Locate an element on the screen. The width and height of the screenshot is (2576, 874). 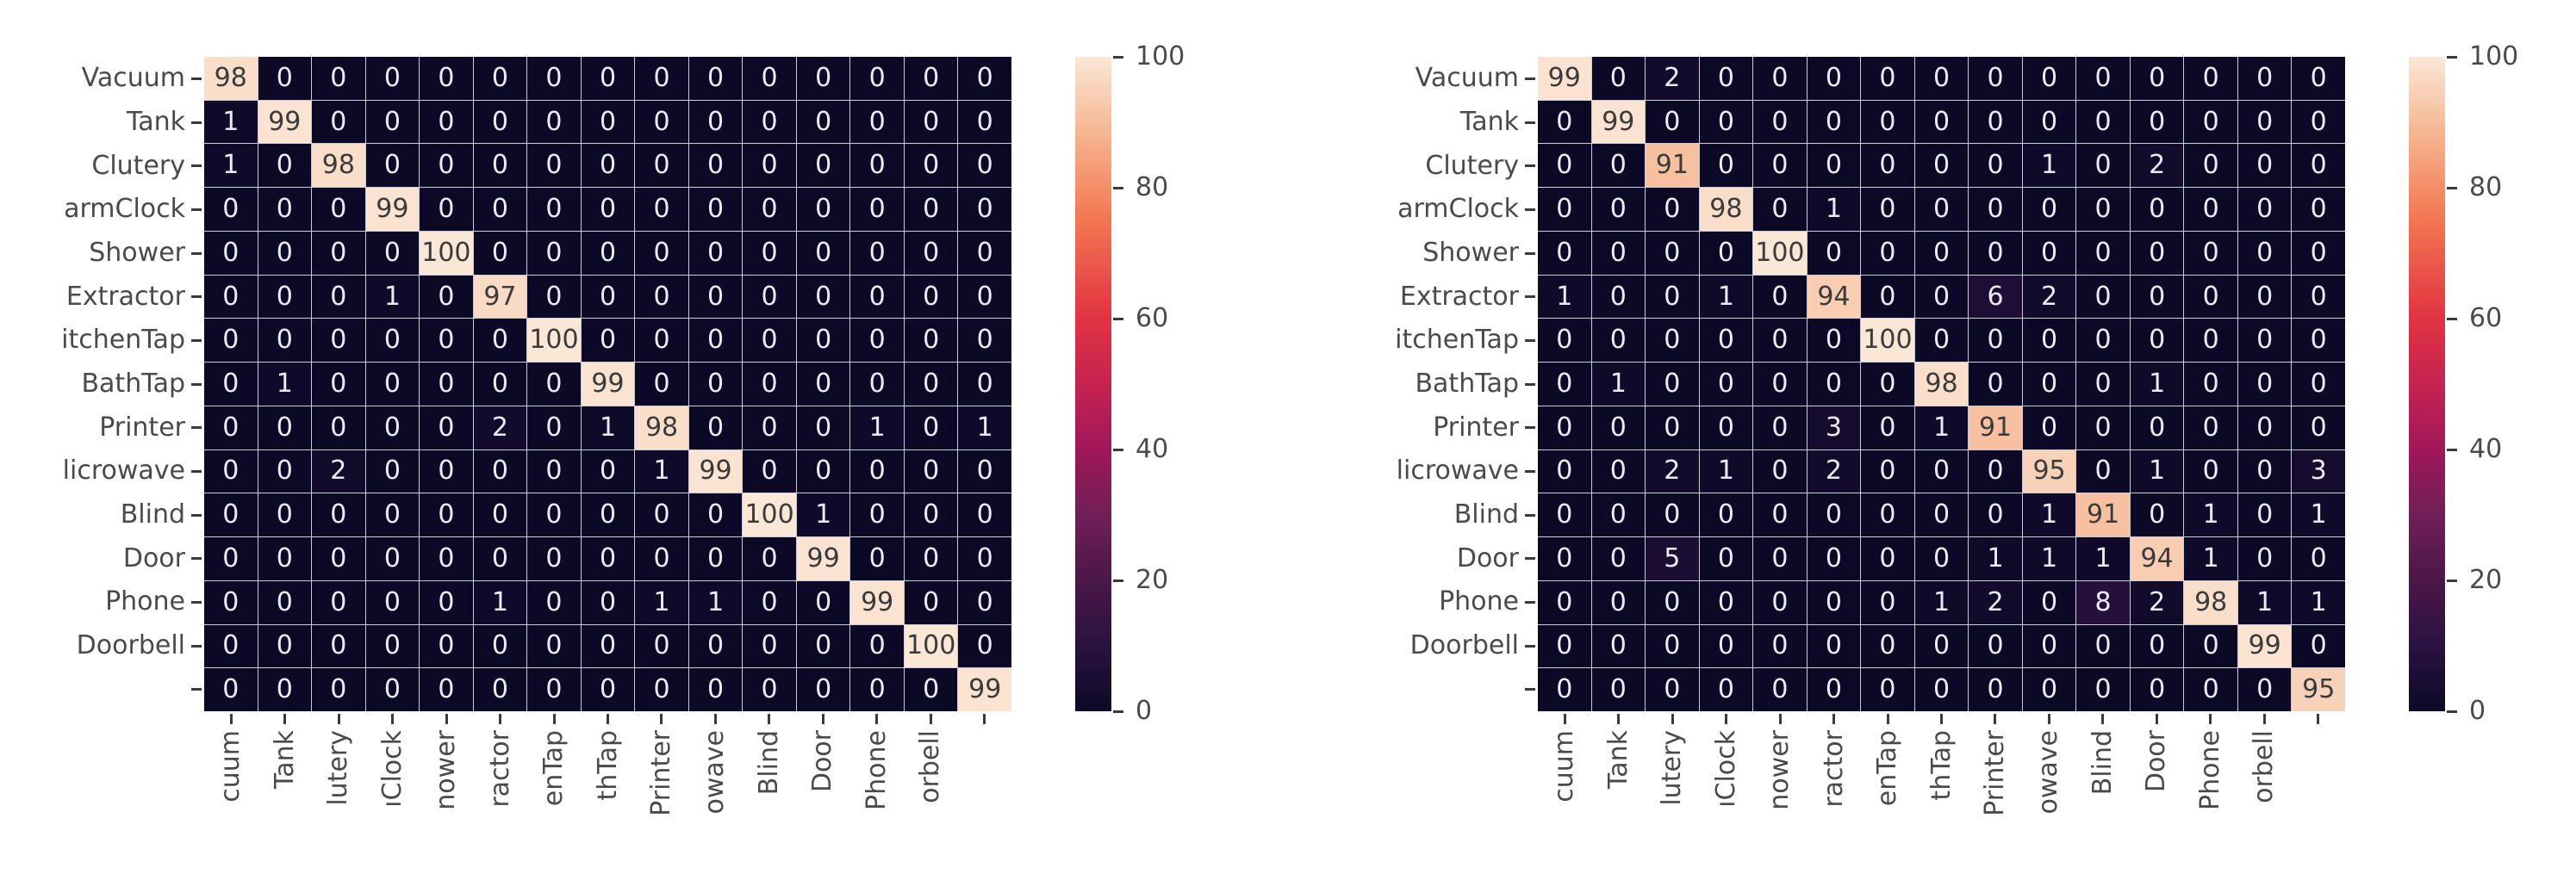
colorbar-tick-label: 60 is located at coordinates (1153, 318).